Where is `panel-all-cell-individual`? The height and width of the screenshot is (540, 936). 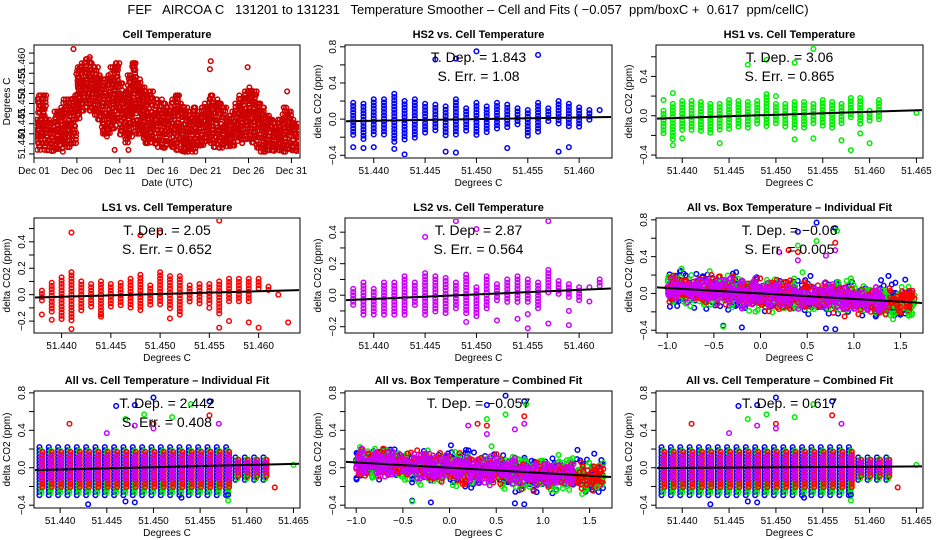 panel-all-cell-individual is located at coordinates (165, 451).